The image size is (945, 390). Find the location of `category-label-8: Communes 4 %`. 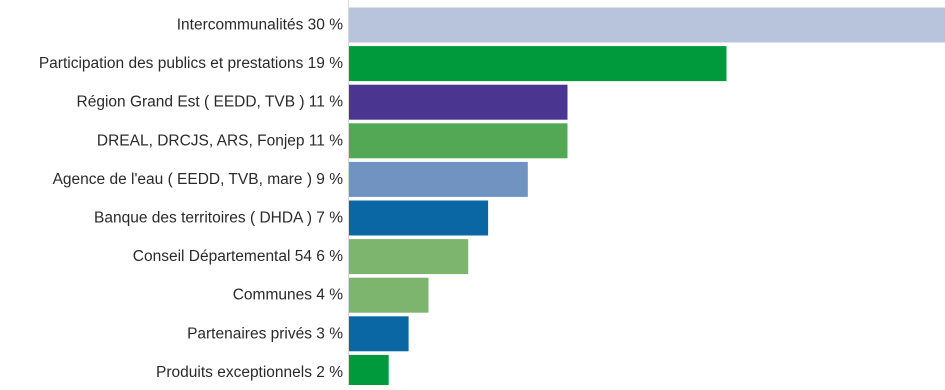

category-label-8: Communes 4 % is located at coordinates (288, 295).